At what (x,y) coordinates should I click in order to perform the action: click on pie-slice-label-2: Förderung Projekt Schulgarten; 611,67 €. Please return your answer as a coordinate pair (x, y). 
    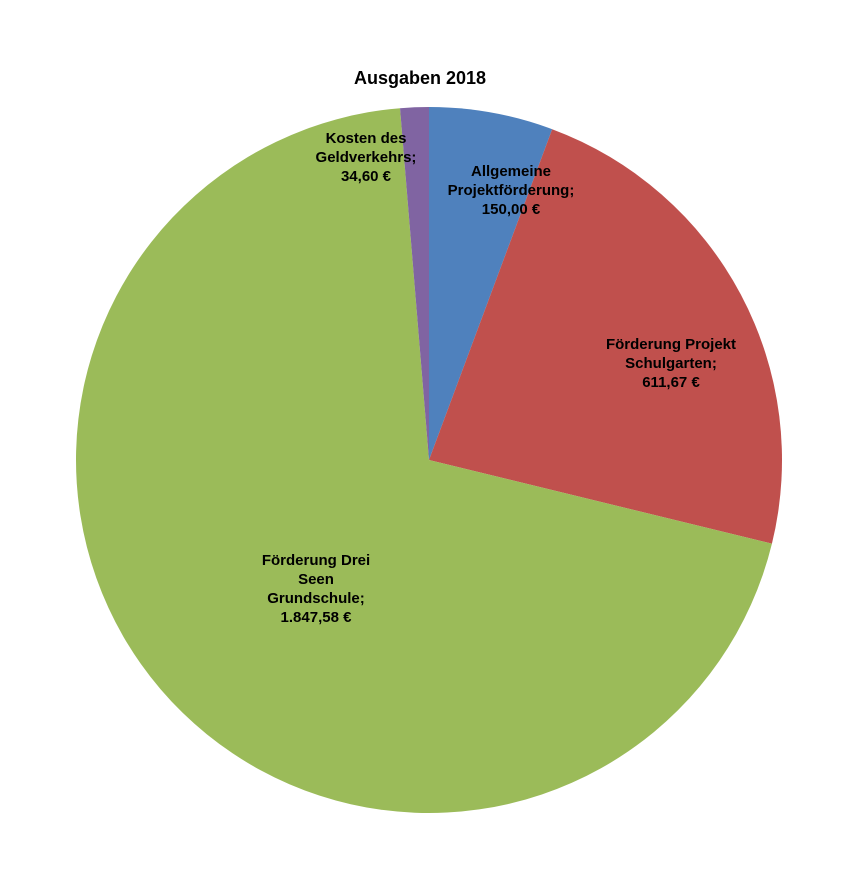
    Looking at the image, I should click on (671, 363).